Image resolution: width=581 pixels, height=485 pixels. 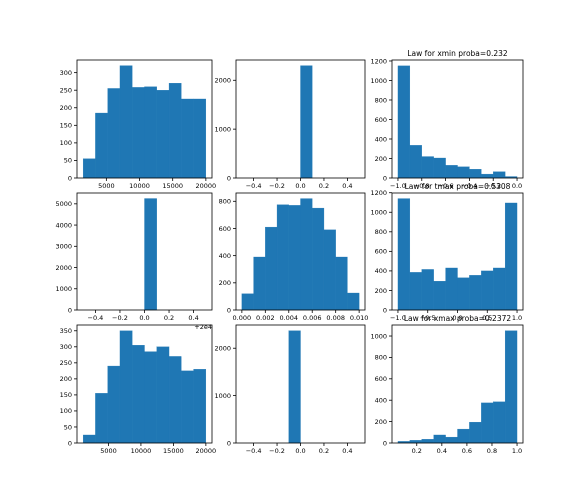 What do you see at coordinates (422, 186) in the screenshot?
I see `x-tick-label: −0.8` at bounding box center [422, 186].